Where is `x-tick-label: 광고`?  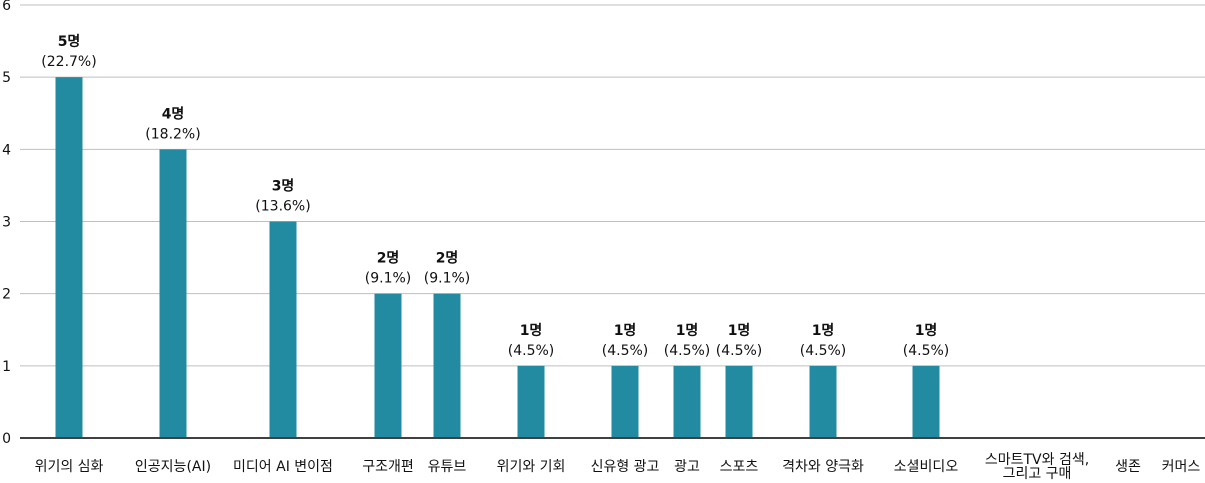 x-tick-label: 광고 is located at coordinates (687, 467).